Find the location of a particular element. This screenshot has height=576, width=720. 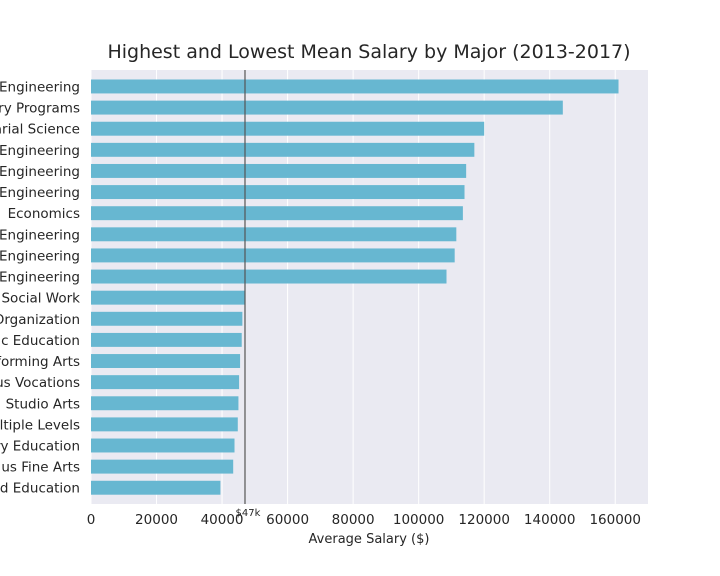

x-tick-label: 140000 is located at coordinates (550, 520).